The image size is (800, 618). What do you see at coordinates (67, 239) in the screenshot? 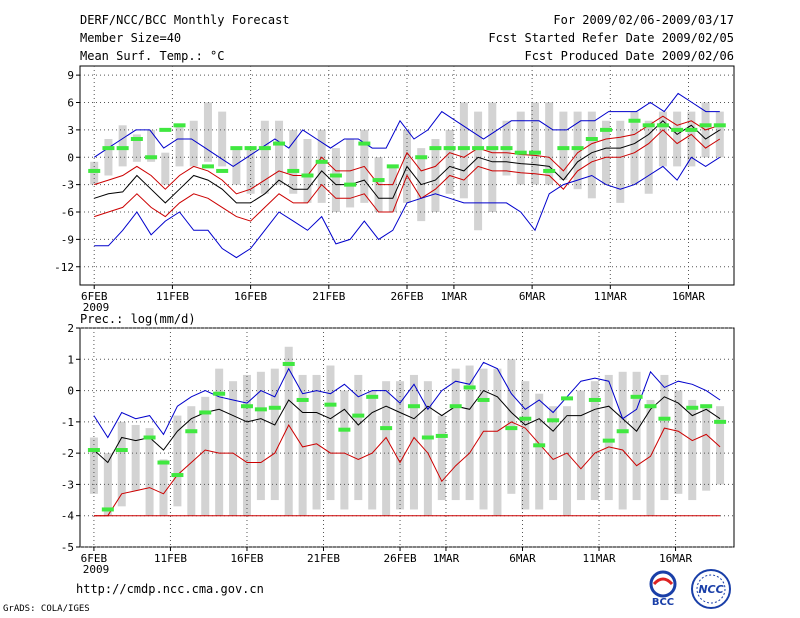
I see `y-tick-label: -9` at bounding box center [67, 239].